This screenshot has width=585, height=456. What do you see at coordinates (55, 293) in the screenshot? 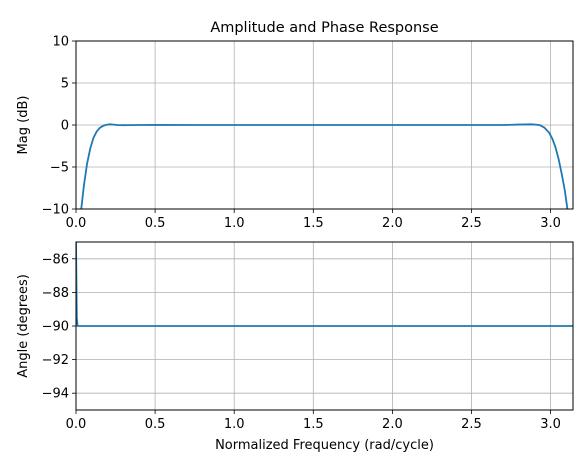
I see `phase-y-tick-label: −88` at bounding box center [55, 293].